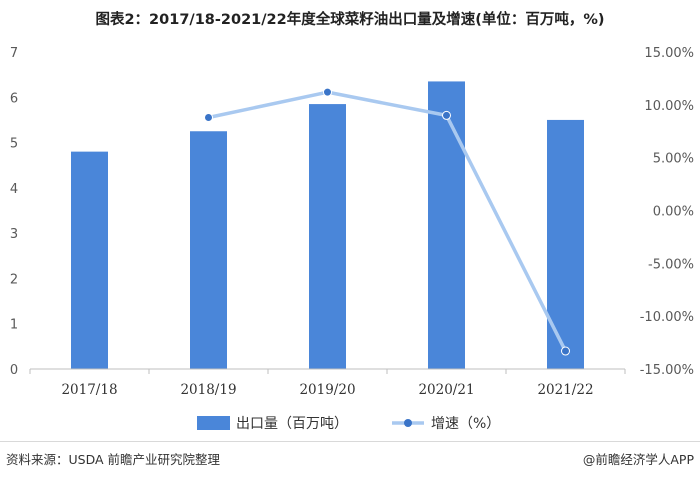  What do you see at coordinates (14, 234) in the screenshot?
I see `y-left-tick-label: 3` at bounding box center [14, 234].